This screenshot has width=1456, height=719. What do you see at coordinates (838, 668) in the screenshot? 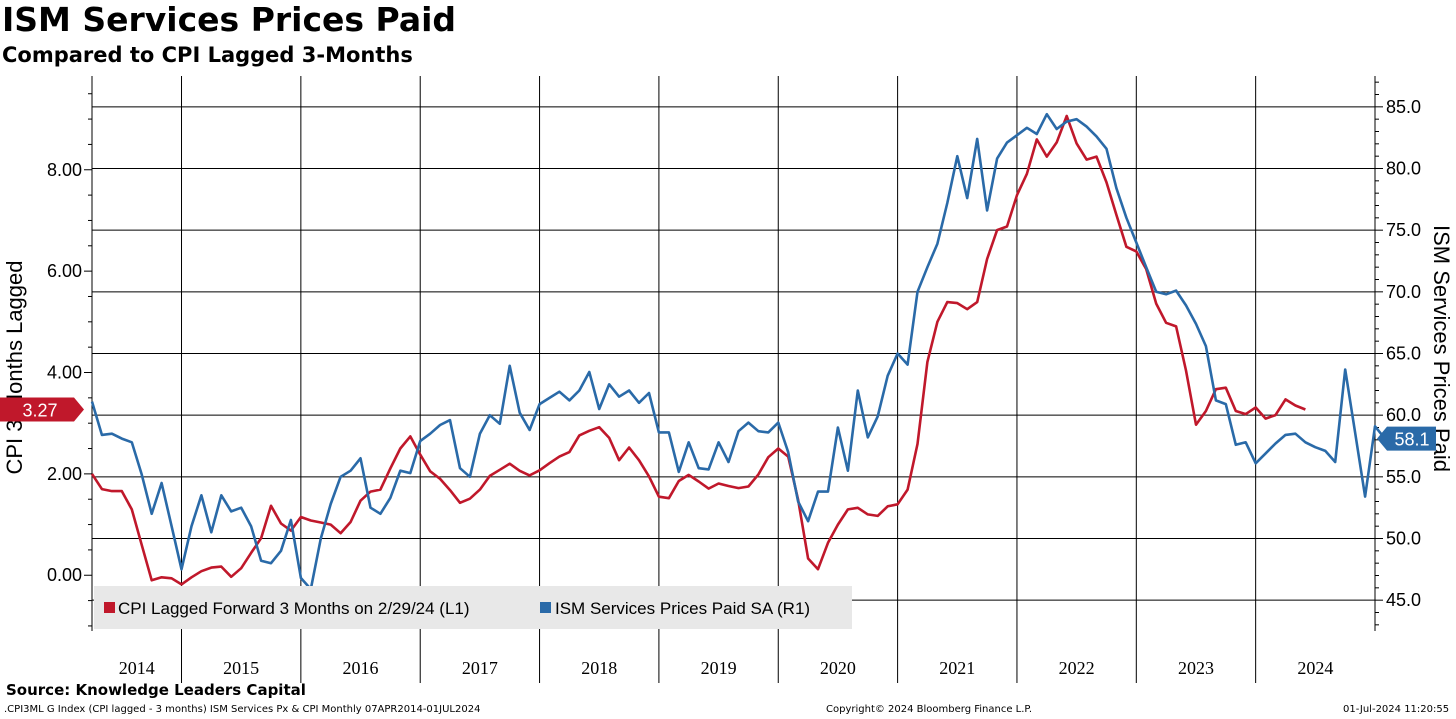
I see `x-tick-label-2020: 2020` at bounding box center [838, 668].